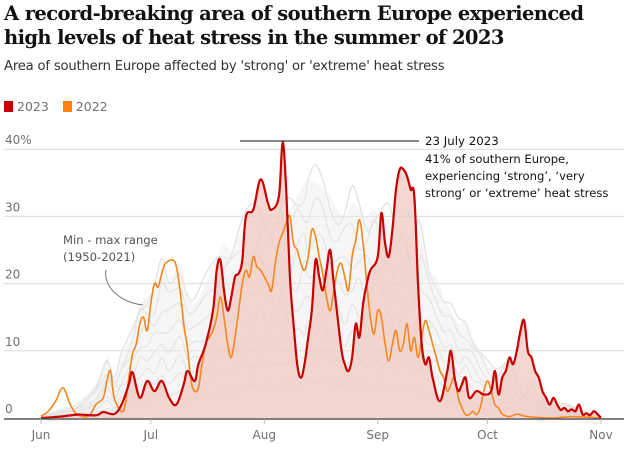  Describe the element at coordinates (56, 106) in the screenshot. I see `legend: 2023 2022` at that location.